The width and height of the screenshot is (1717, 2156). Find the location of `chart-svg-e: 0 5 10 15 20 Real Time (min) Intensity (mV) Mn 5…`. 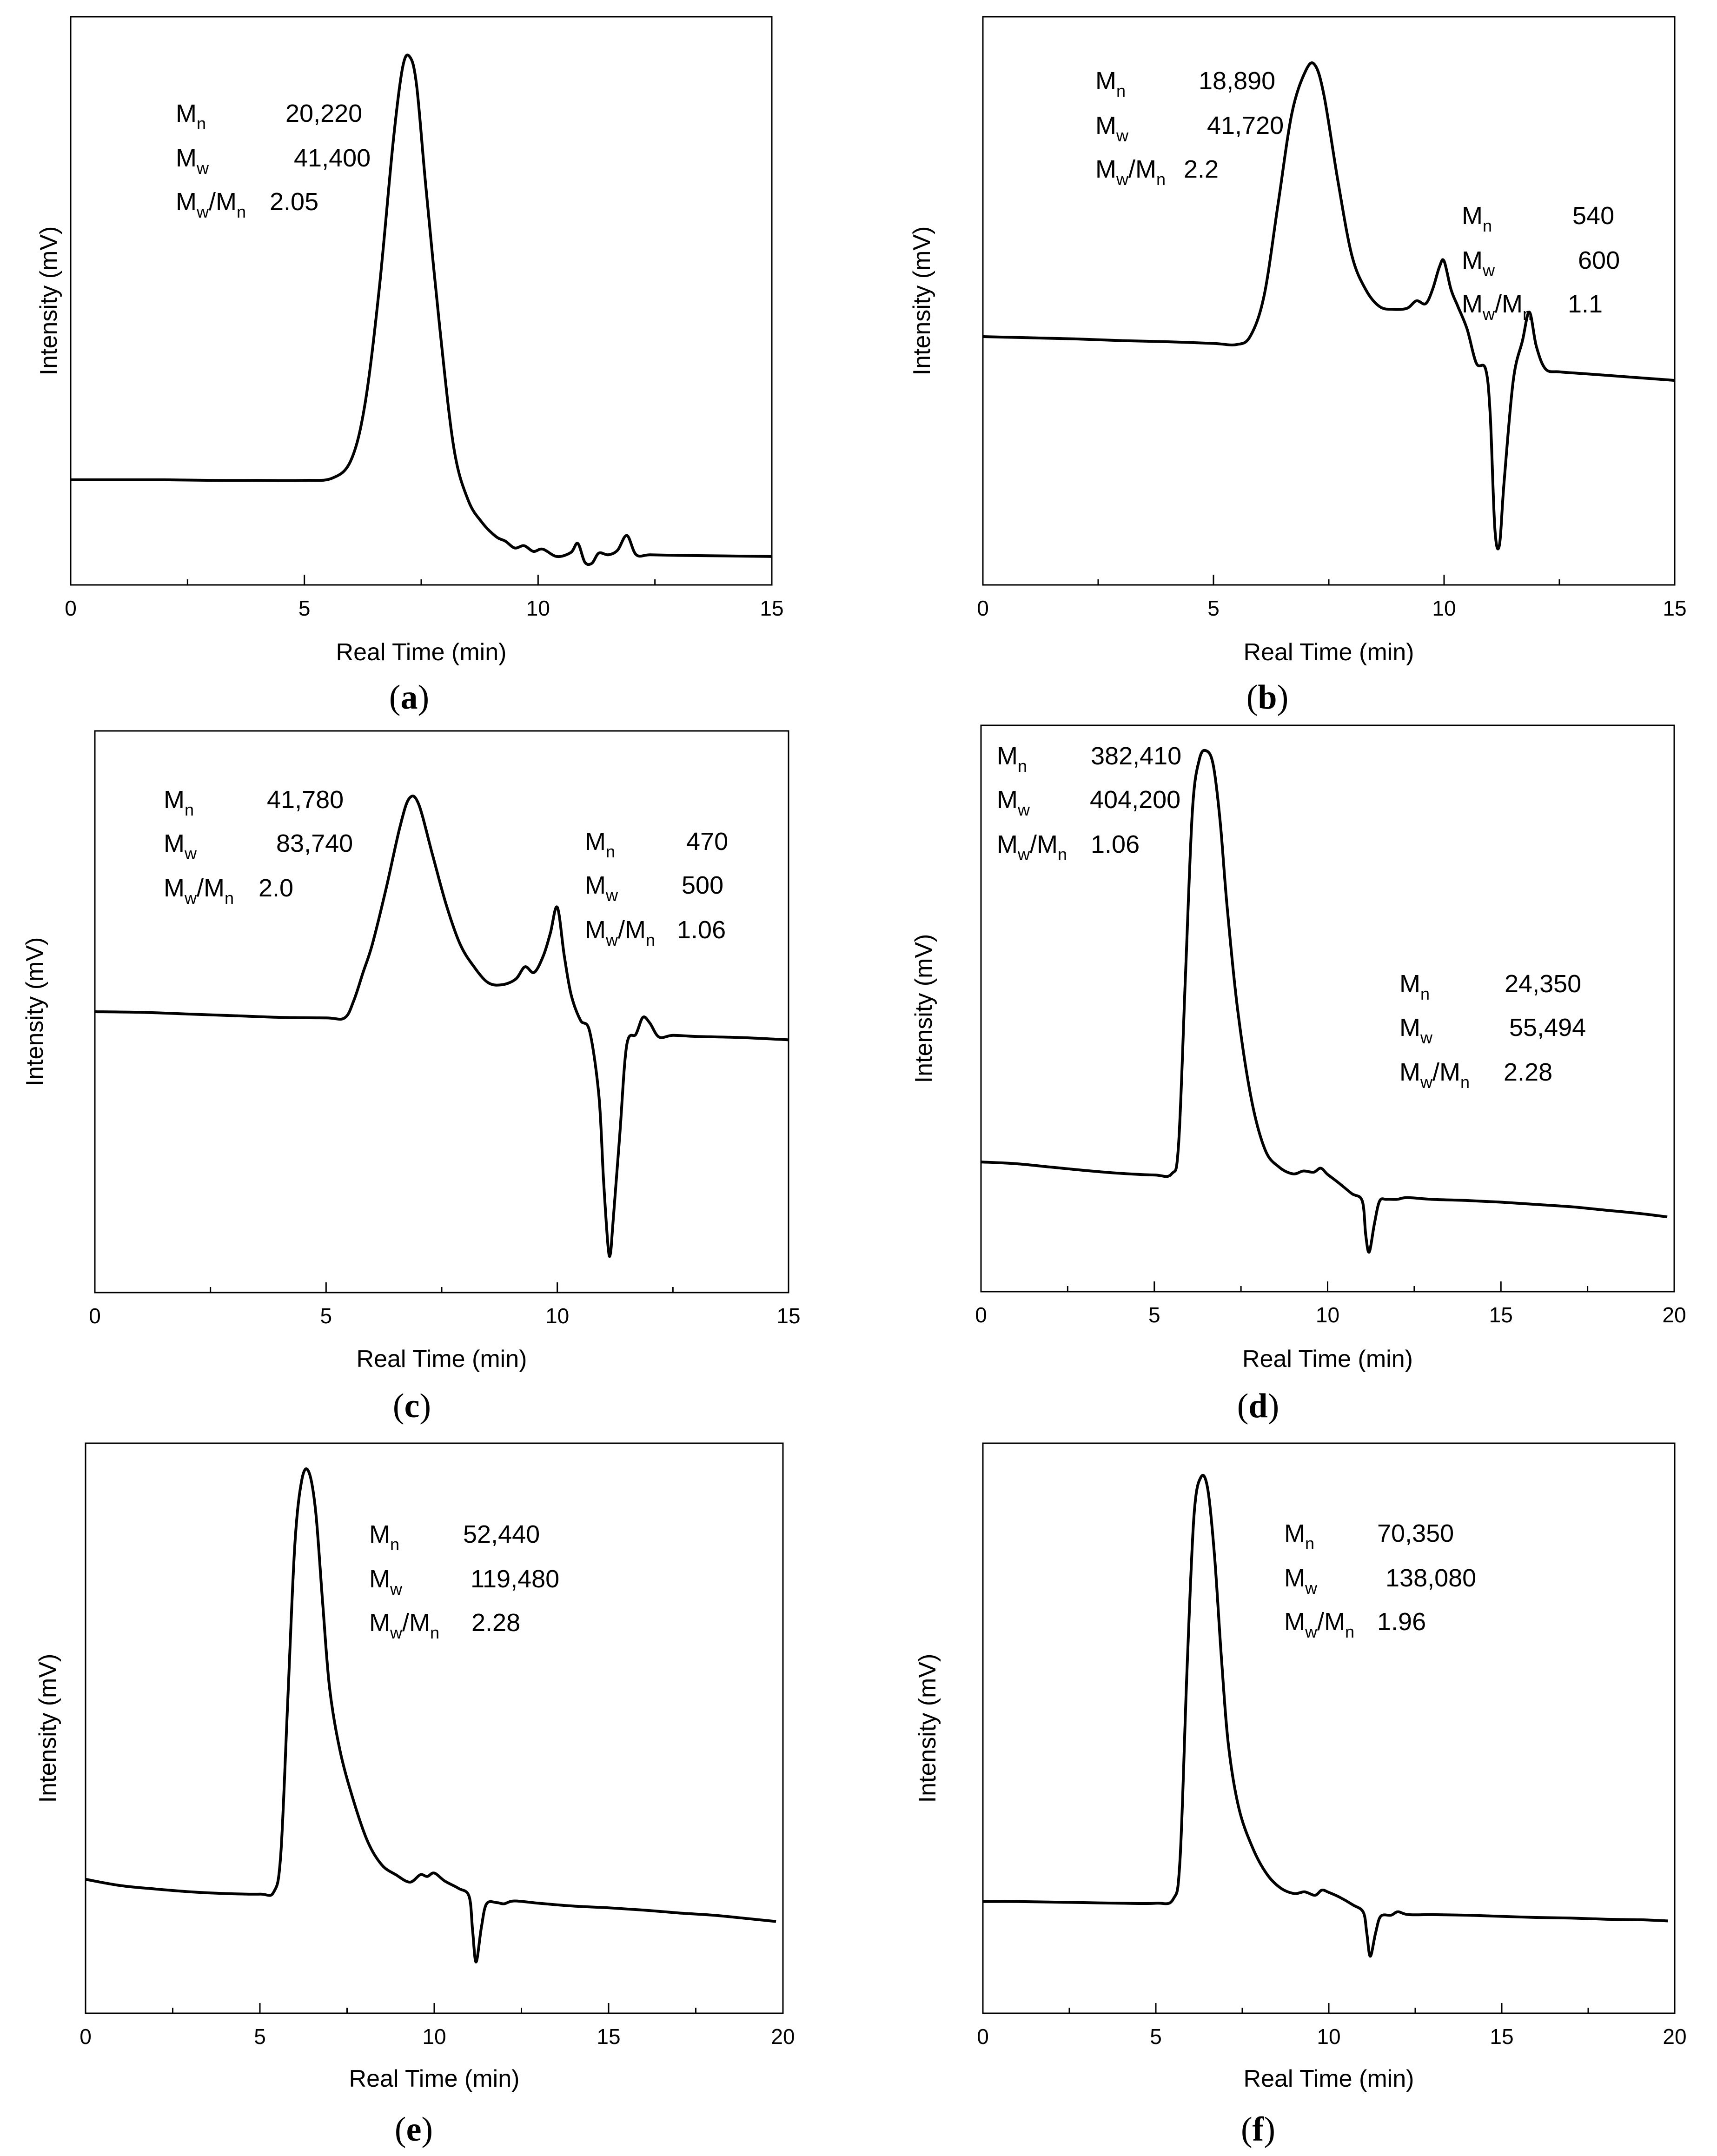

chart-svg-e: 0 5 10 15 20 Real Time (min) Intensity (mV) Mn 5… is located at coordinates (414, 1767).